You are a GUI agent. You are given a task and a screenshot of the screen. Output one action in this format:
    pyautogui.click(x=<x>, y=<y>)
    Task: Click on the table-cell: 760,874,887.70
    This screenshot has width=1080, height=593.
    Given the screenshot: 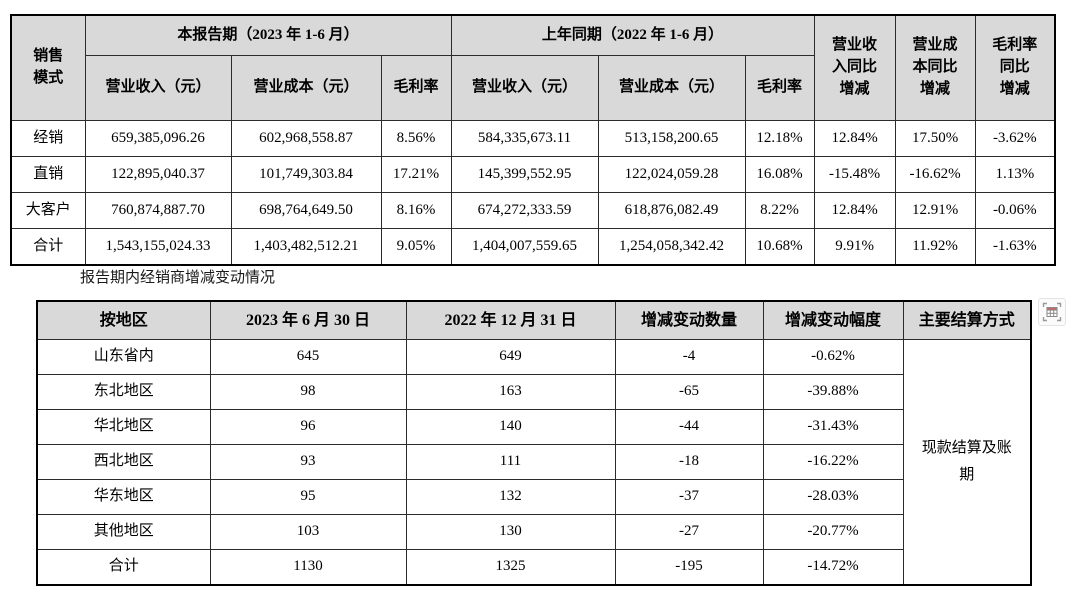 What is the action you would take?
    pyautogui.click(x=158, y=210)
    